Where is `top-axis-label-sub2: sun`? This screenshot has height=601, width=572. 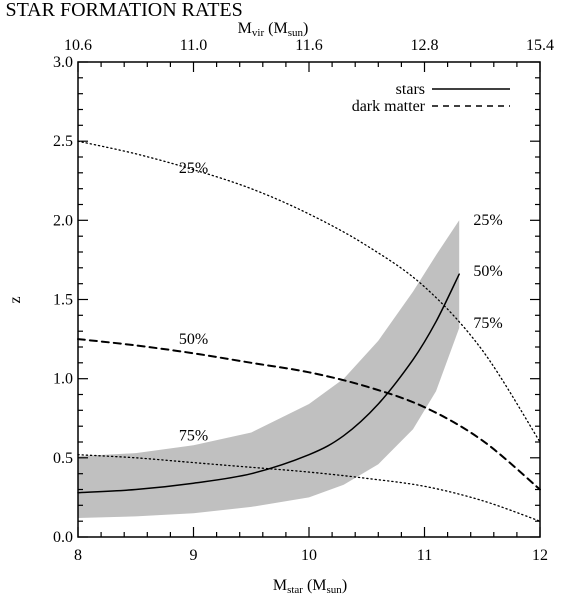 top-axis-label-sub2: sun is located at coordinates (296, 33).